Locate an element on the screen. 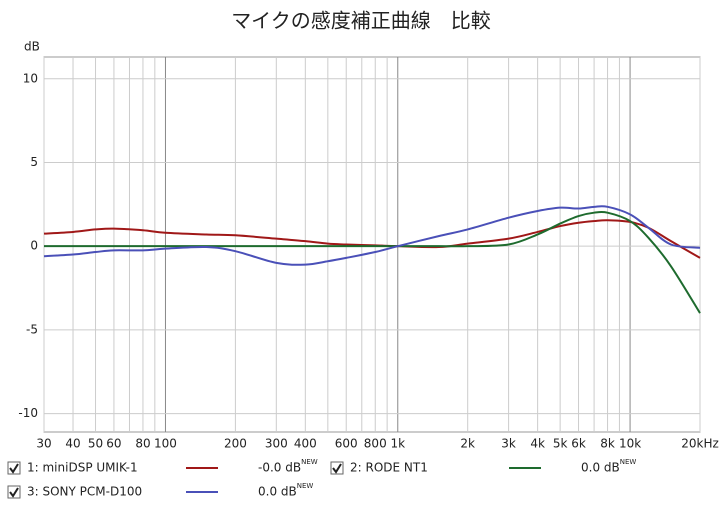 The image size is (722, 507). y-tick-label: 0 is located at coordinates (34, 246).